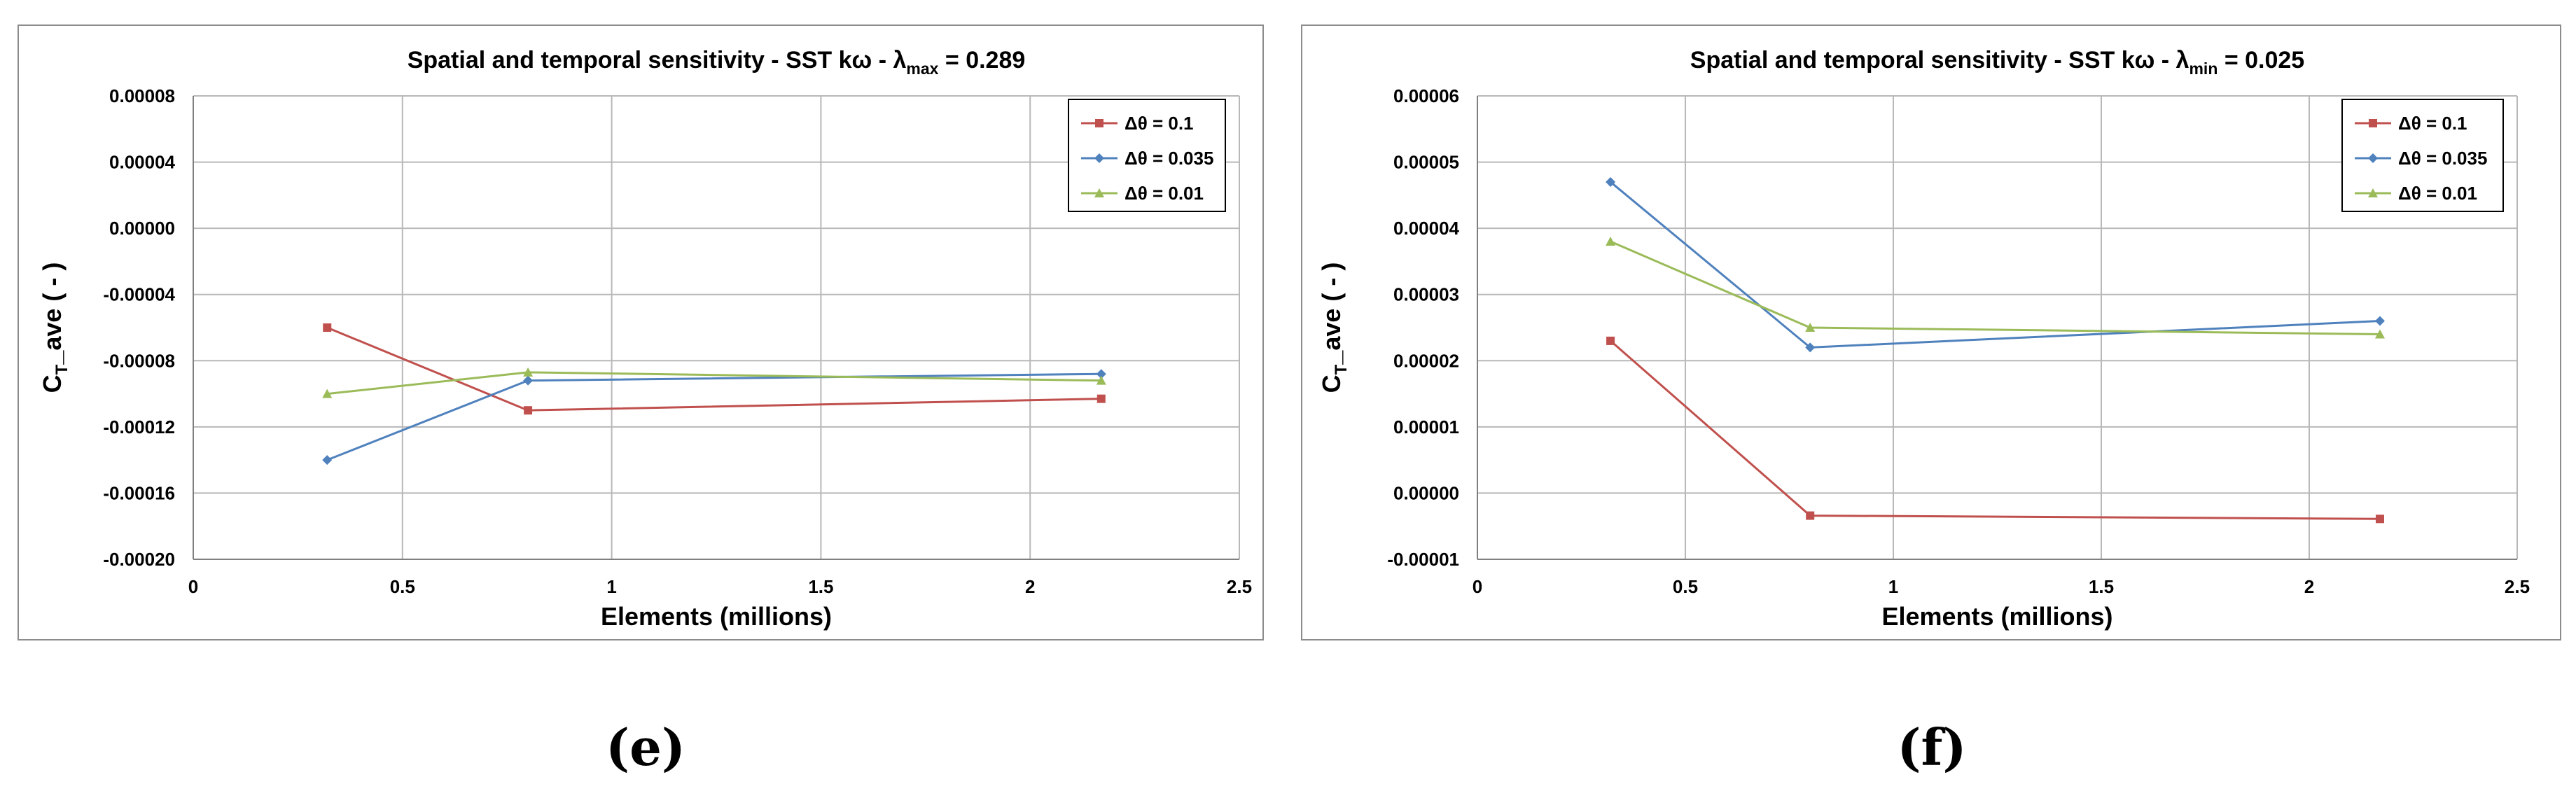 This screenshot has width=2576, height=798. I want to click on title-tail: = 0.025, so click(2261, 60).